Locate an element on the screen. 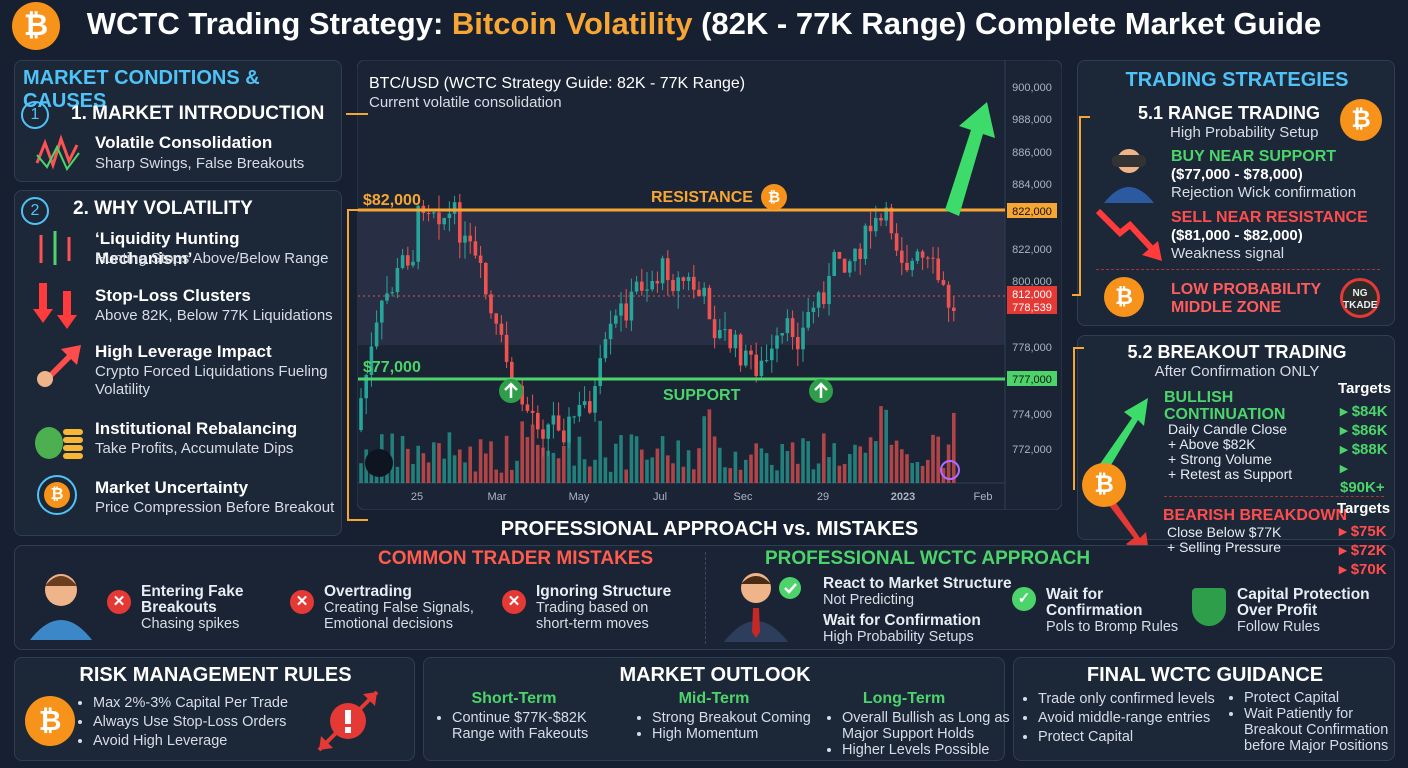 The height and width of the screenshot is (768, 1408). bullish-targets: ▸ $84K ▸ $86K ▸ $88K ▸ $90K+ is located at coordinates (1367, 449).